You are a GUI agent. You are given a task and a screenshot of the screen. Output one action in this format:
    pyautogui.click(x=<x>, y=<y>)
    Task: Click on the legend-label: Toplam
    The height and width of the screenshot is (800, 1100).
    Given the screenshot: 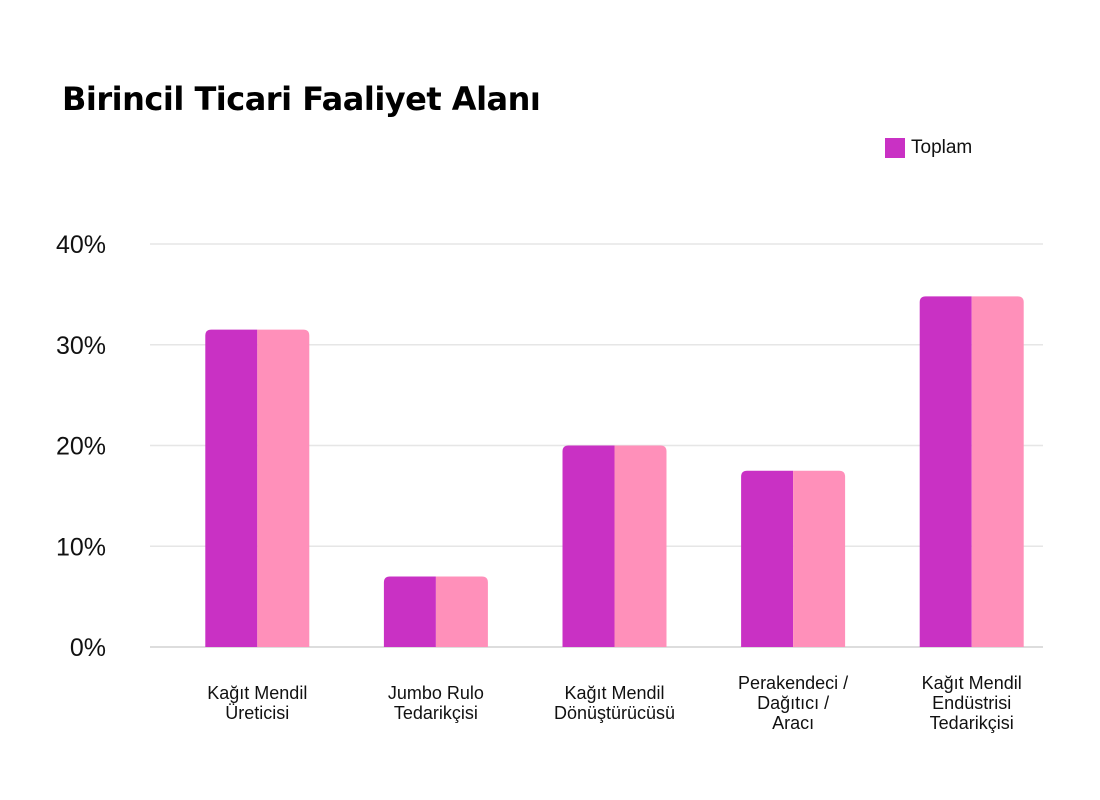 What is the action you would take?
    pyautogui.click(x=942, y=147)
    